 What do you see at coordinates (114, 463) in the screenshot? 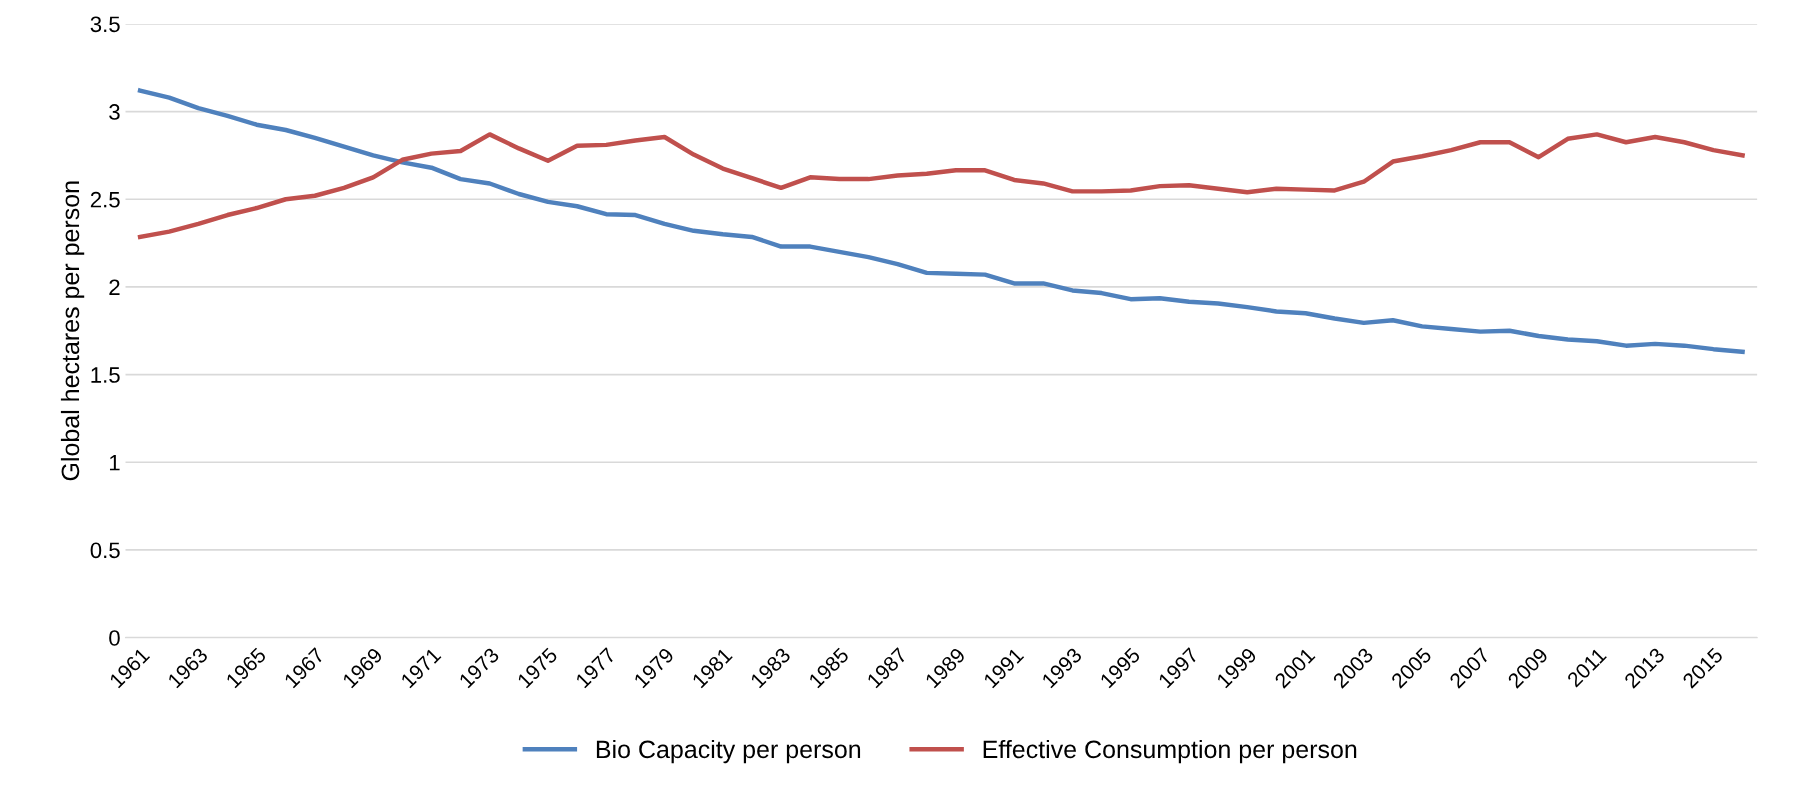
I see `y-tick-label: 1` at bounding box center [114, 463].